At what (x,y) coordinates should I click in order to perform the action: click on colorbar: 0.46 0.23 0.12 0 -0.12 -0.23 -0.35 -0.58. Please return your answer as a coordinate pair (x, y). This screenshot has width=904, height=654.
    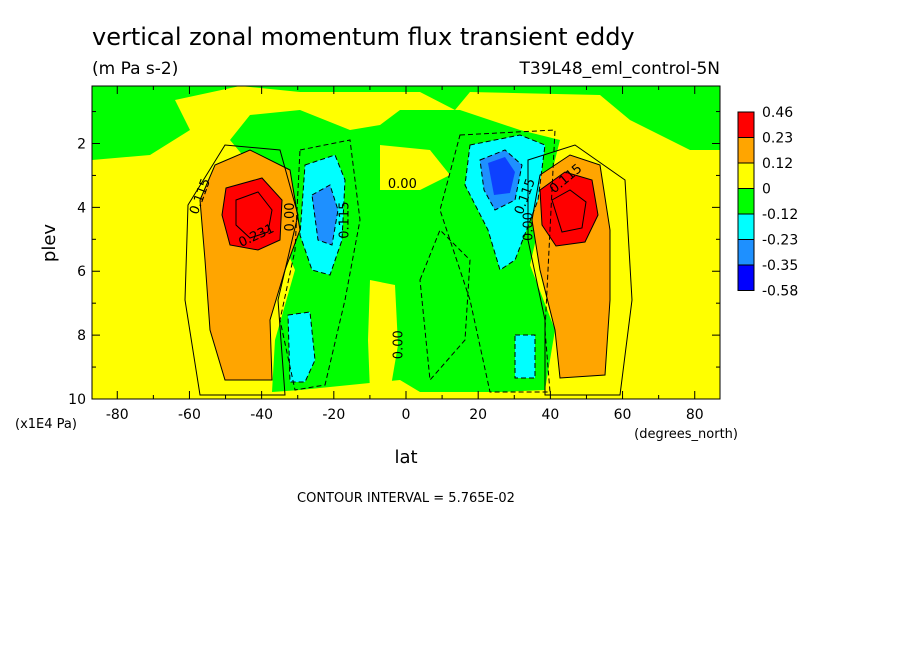
    Looking at the image, I should click on (767, 202).